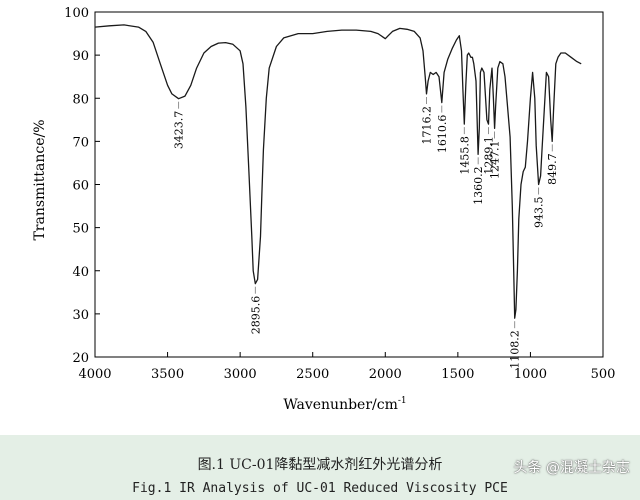 This screenshot has width=640, height=500. Describe the element at coordinates (80, 358) in the screenshot. I see `y-tick-label: 20` at that location.